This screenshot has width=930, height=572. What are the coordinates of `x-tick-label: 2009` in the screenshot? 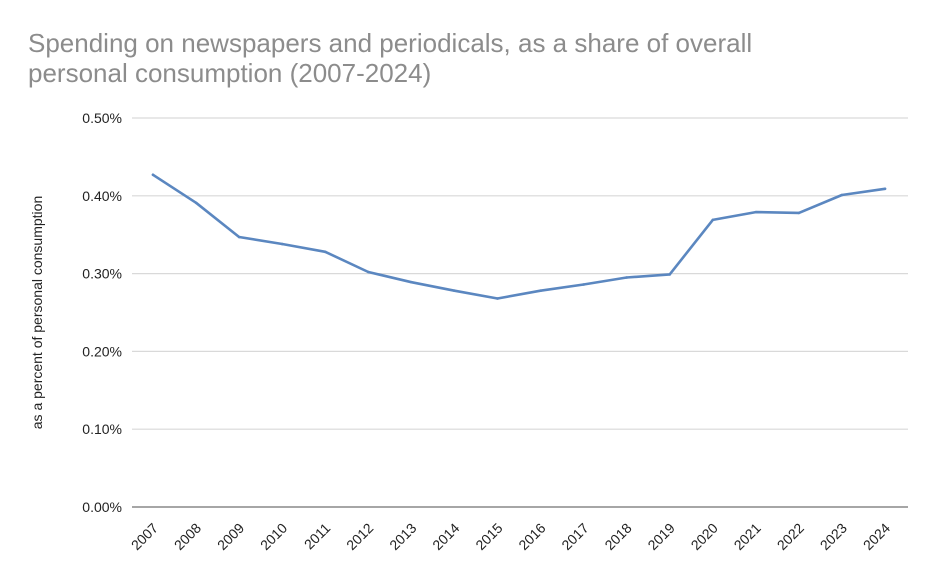 It's located at (230, 536).